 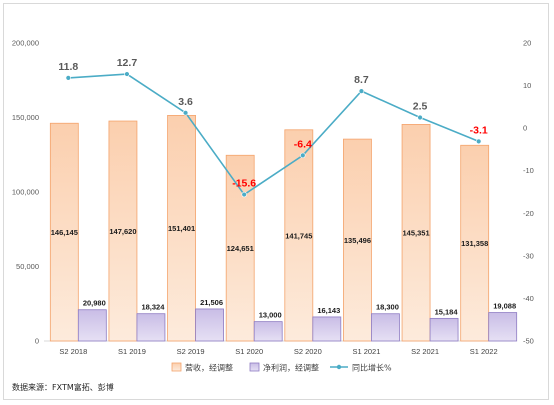 I want to click on yoy-data-label: -3.1, so click(x=479, y=130).